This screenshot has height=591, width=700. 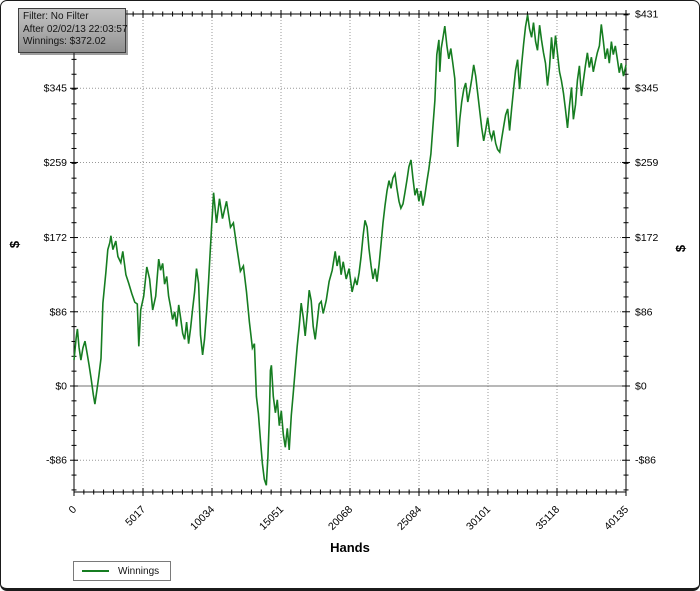 I want to click on y-tick-label-left: $86, so click(x=58, y=312).